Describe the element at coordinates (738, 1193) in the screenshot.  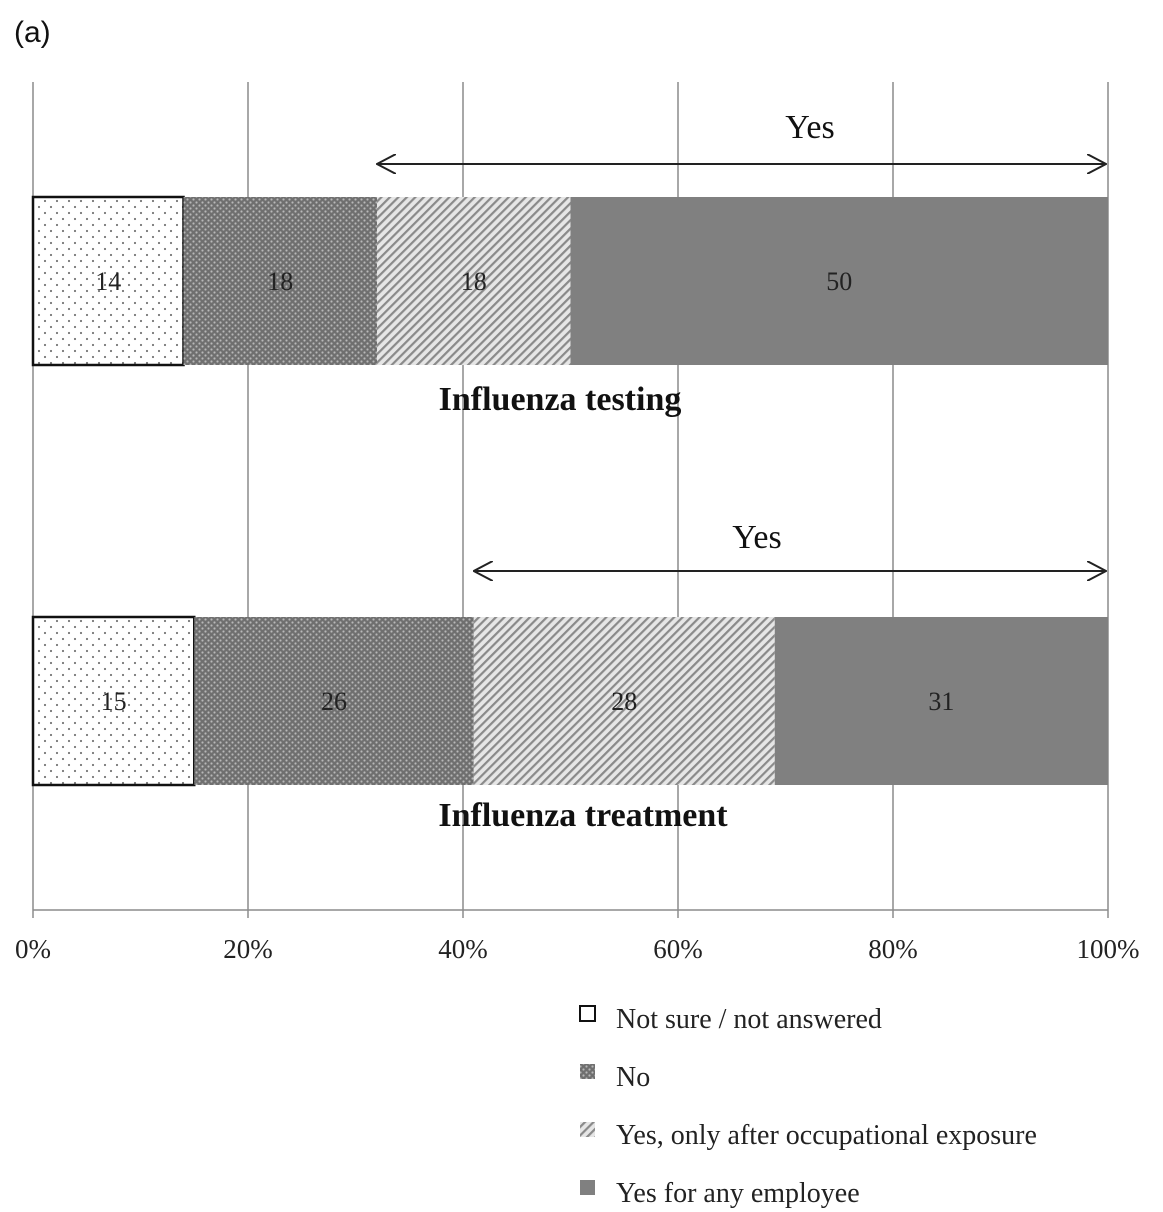
I see `legend-label: Yes for any employee` at that location.